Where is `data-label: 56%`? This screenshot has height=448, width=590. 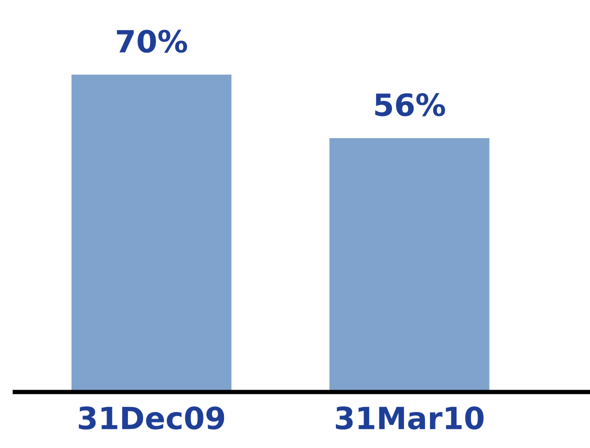 data-label: 56% is located at coordinates (410, 104).